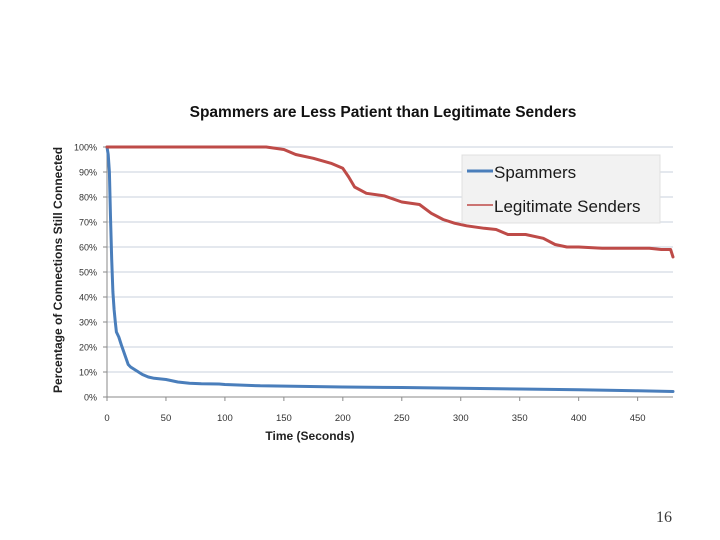 The width and height of the screenshot is (720, 540). Describe the element at coordinates (402, 418) in the screenshot. I see `x-tick-label: 250` at that location.